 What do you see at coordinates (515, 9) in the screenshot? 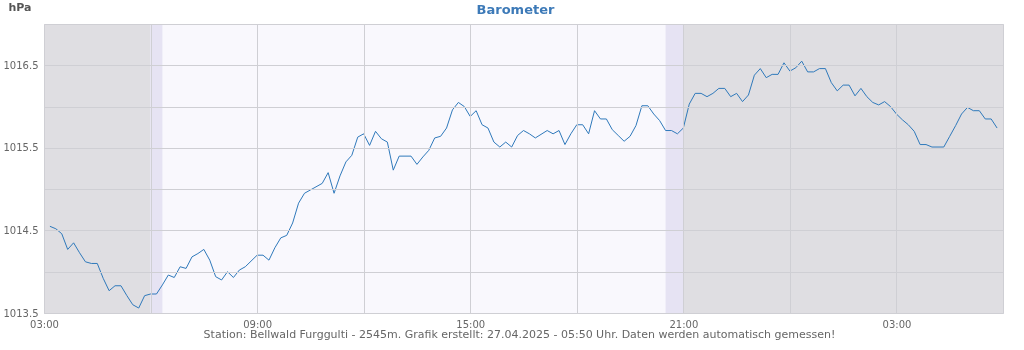
I see `chart-title: Barometer` at bounding box center [515, 9].